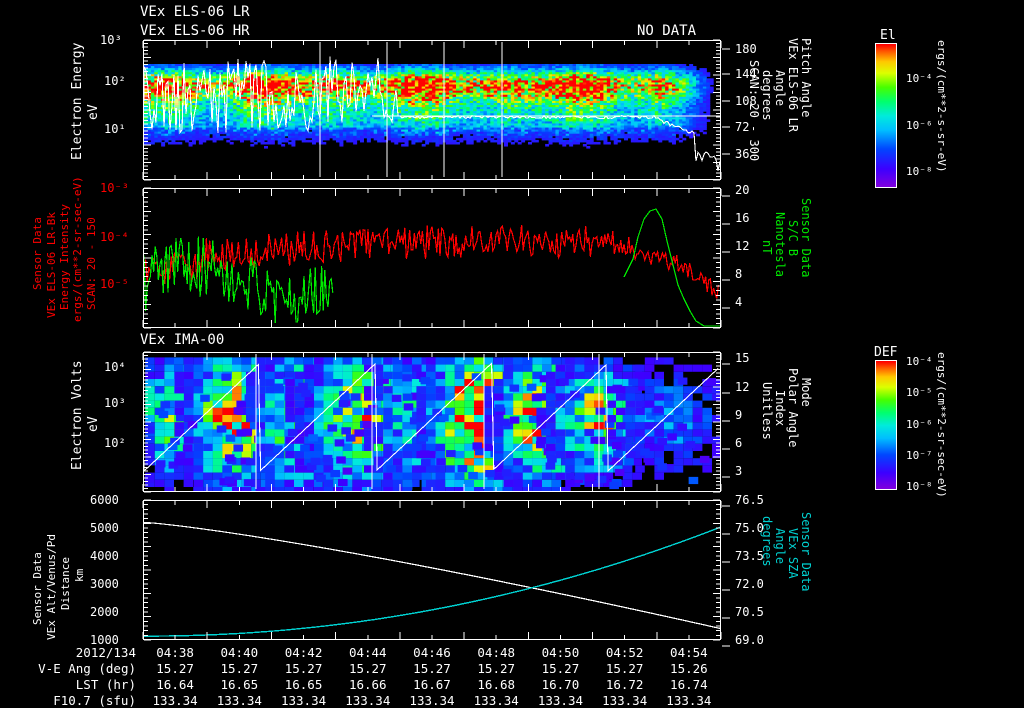 The height and width of the screenshot is (708, 1024). Describe the element at coordinates (793, 553) in the screenshot. I see `p4-y2label-1: VEx SZA` at that location.